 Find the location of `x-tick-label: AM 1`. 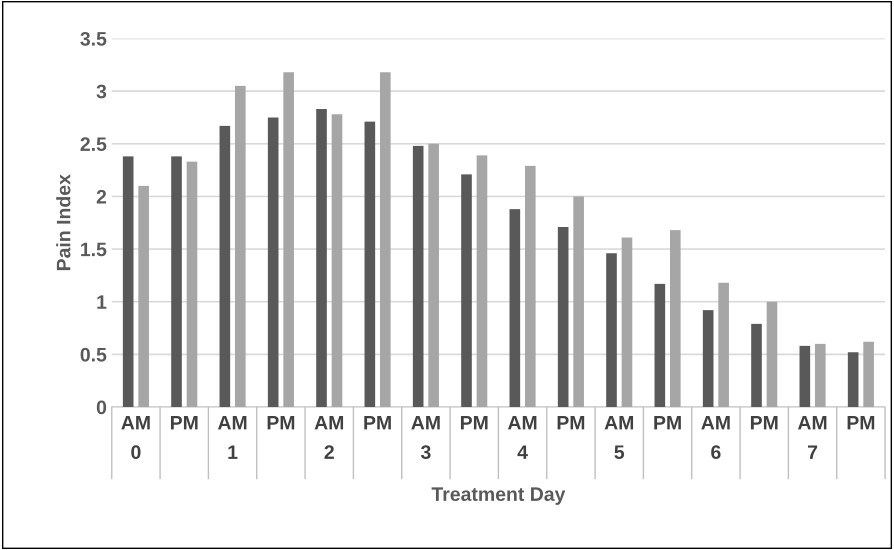

x-tick-label: AM 1 is located at coordinates (232, 437).